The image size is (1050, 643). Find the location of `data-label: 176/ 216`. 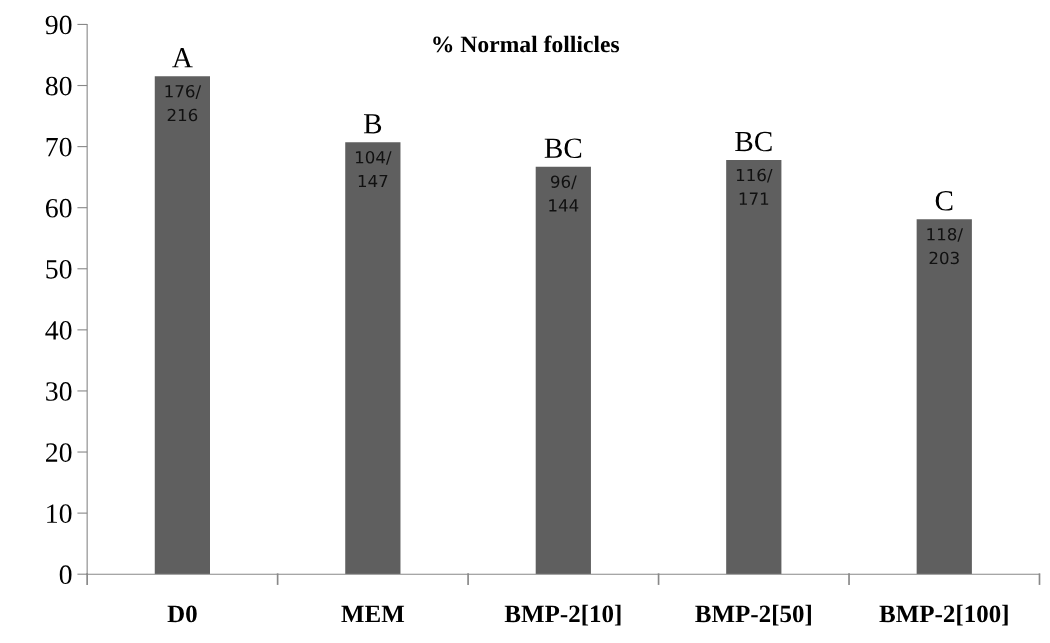

data-label: 176/ 216 is located at coordinates (183, 103).